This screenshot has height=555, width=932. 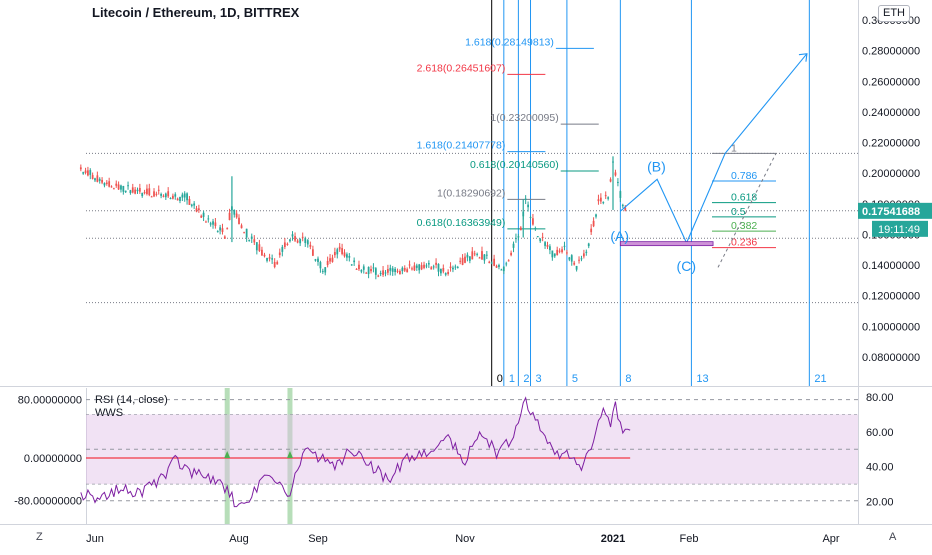 What do you see at coordinates (738, 212) in the screenshot?
I see `fib-extension-label-3: 0.5` at bounding box center [738, 212].